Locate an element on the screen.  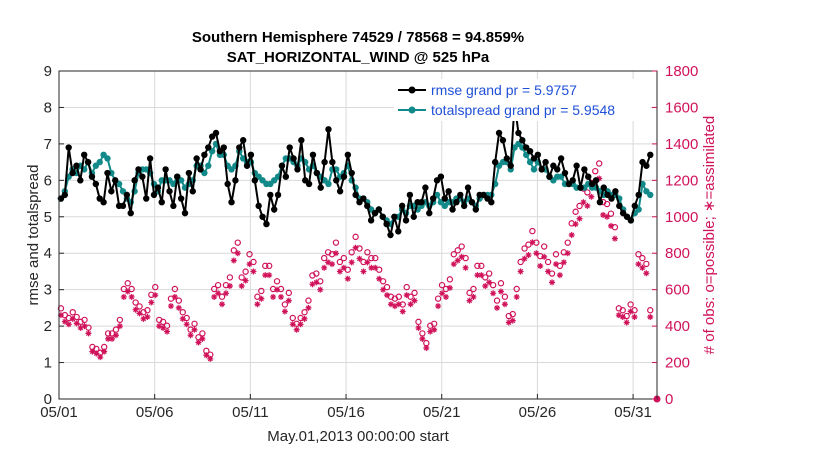
right-tick-label: 400 is located at coordinates (677, 326).